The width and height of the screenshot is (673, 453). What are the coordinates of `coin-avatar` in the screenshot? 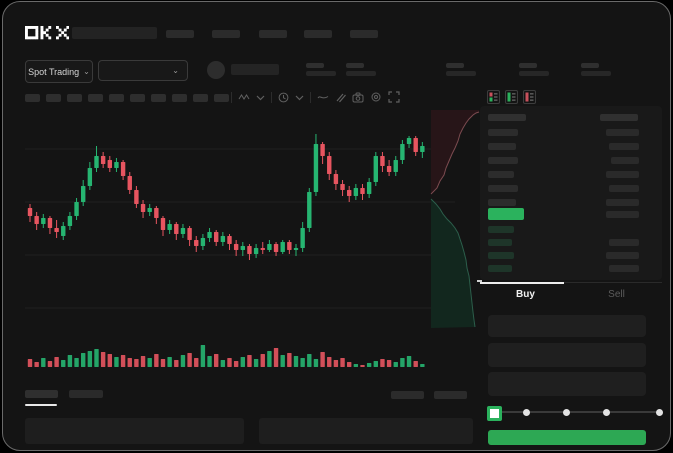 It's located at (216, 70).